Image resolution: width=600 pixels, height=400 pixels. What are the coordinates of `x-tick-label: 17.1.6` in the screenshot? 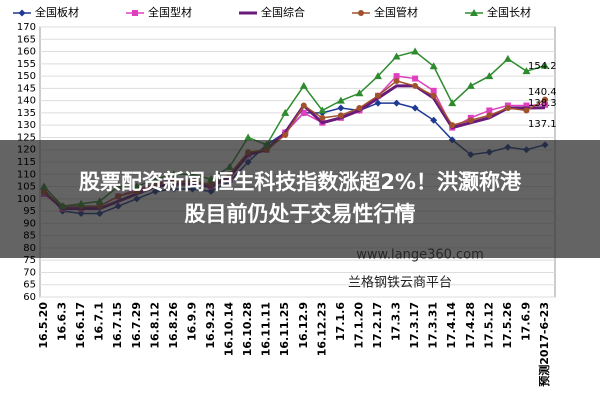 It's located at (340, 321).